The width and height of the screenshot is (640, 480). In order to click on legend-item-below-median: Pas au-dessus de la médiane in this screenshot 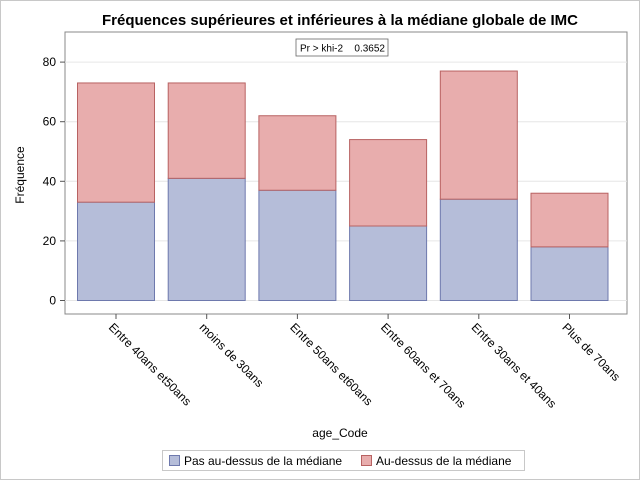, I will do `click(255, 461)`.